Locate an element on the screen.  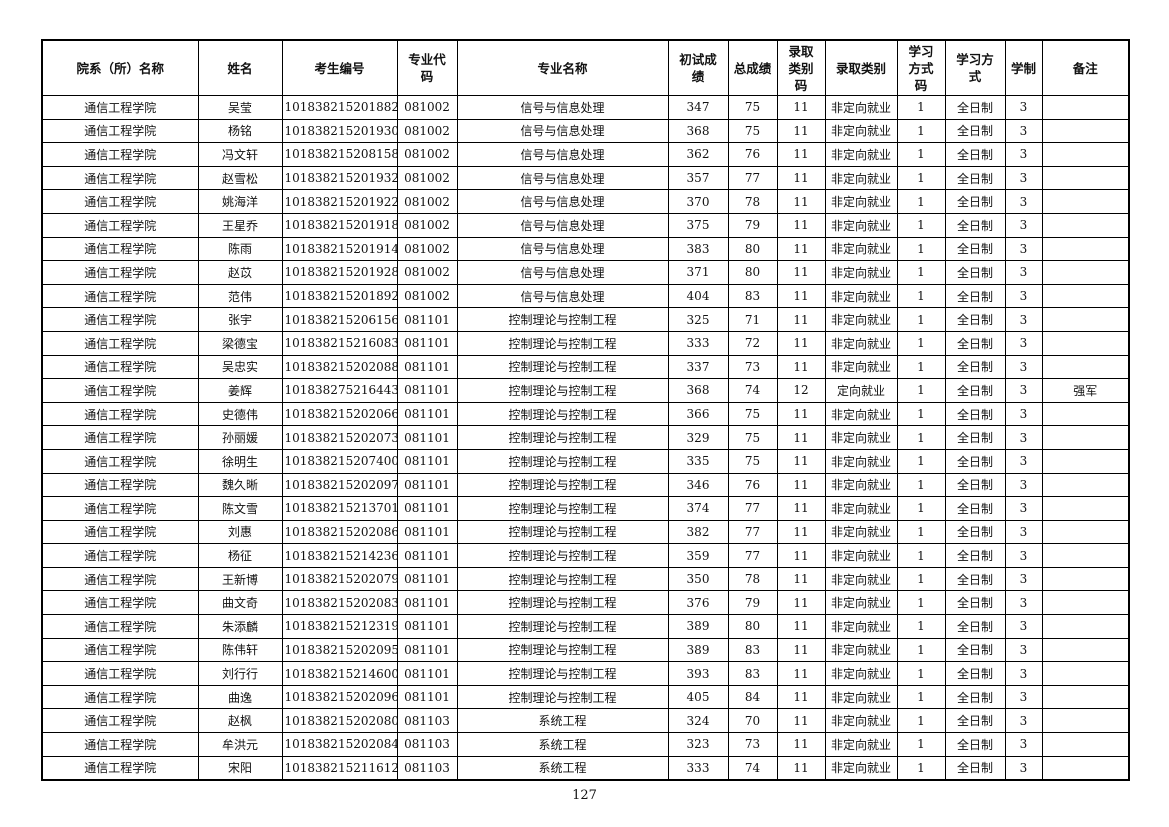
table-cell: 吴忠实 is located at coordinates (240, 367).